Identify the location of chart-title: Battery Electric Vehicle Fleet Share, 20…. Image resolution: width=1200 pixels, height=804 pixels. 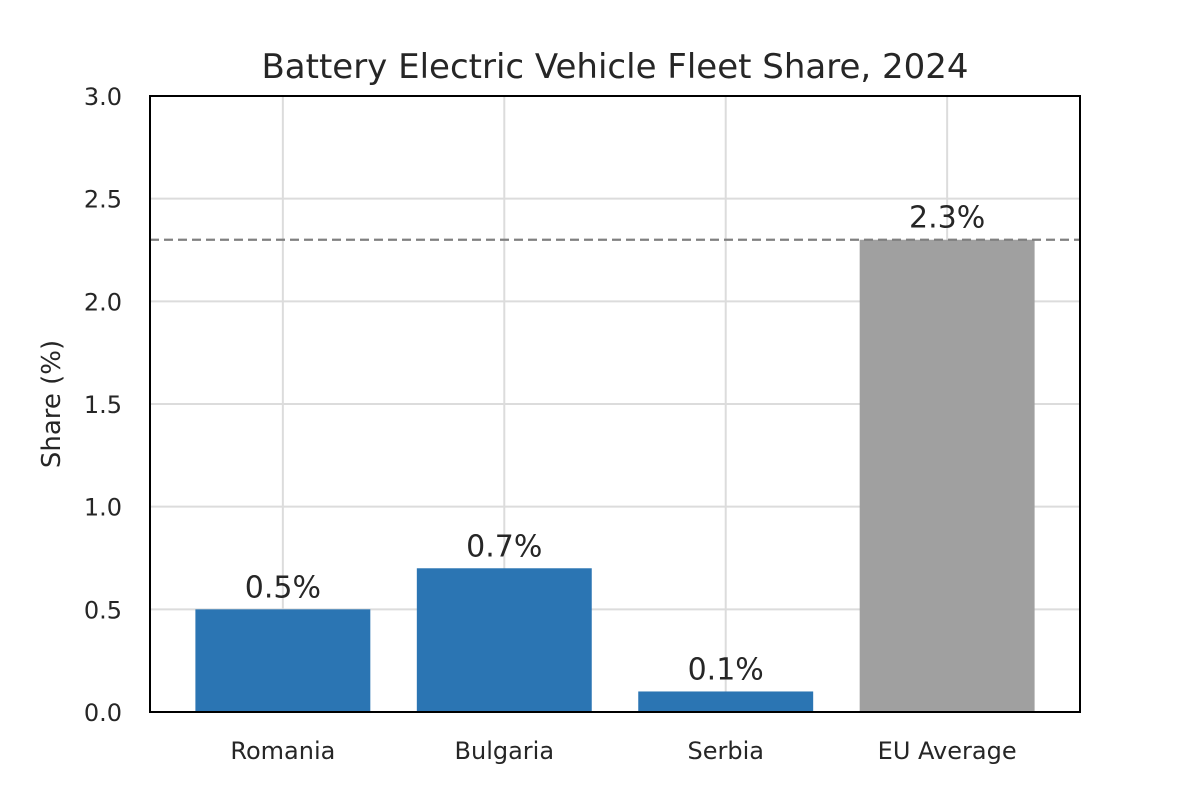
(614, 67).